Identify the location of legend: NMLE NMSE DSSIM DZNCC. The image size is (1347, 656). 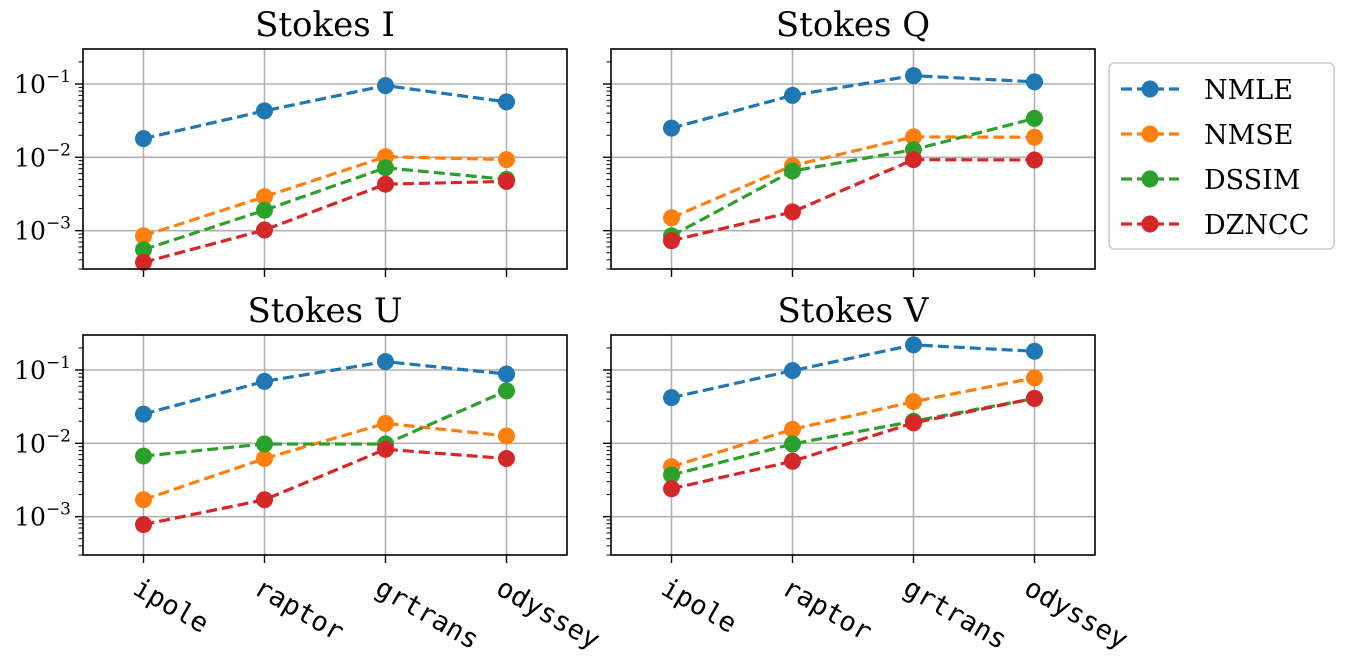
(1221, 156).